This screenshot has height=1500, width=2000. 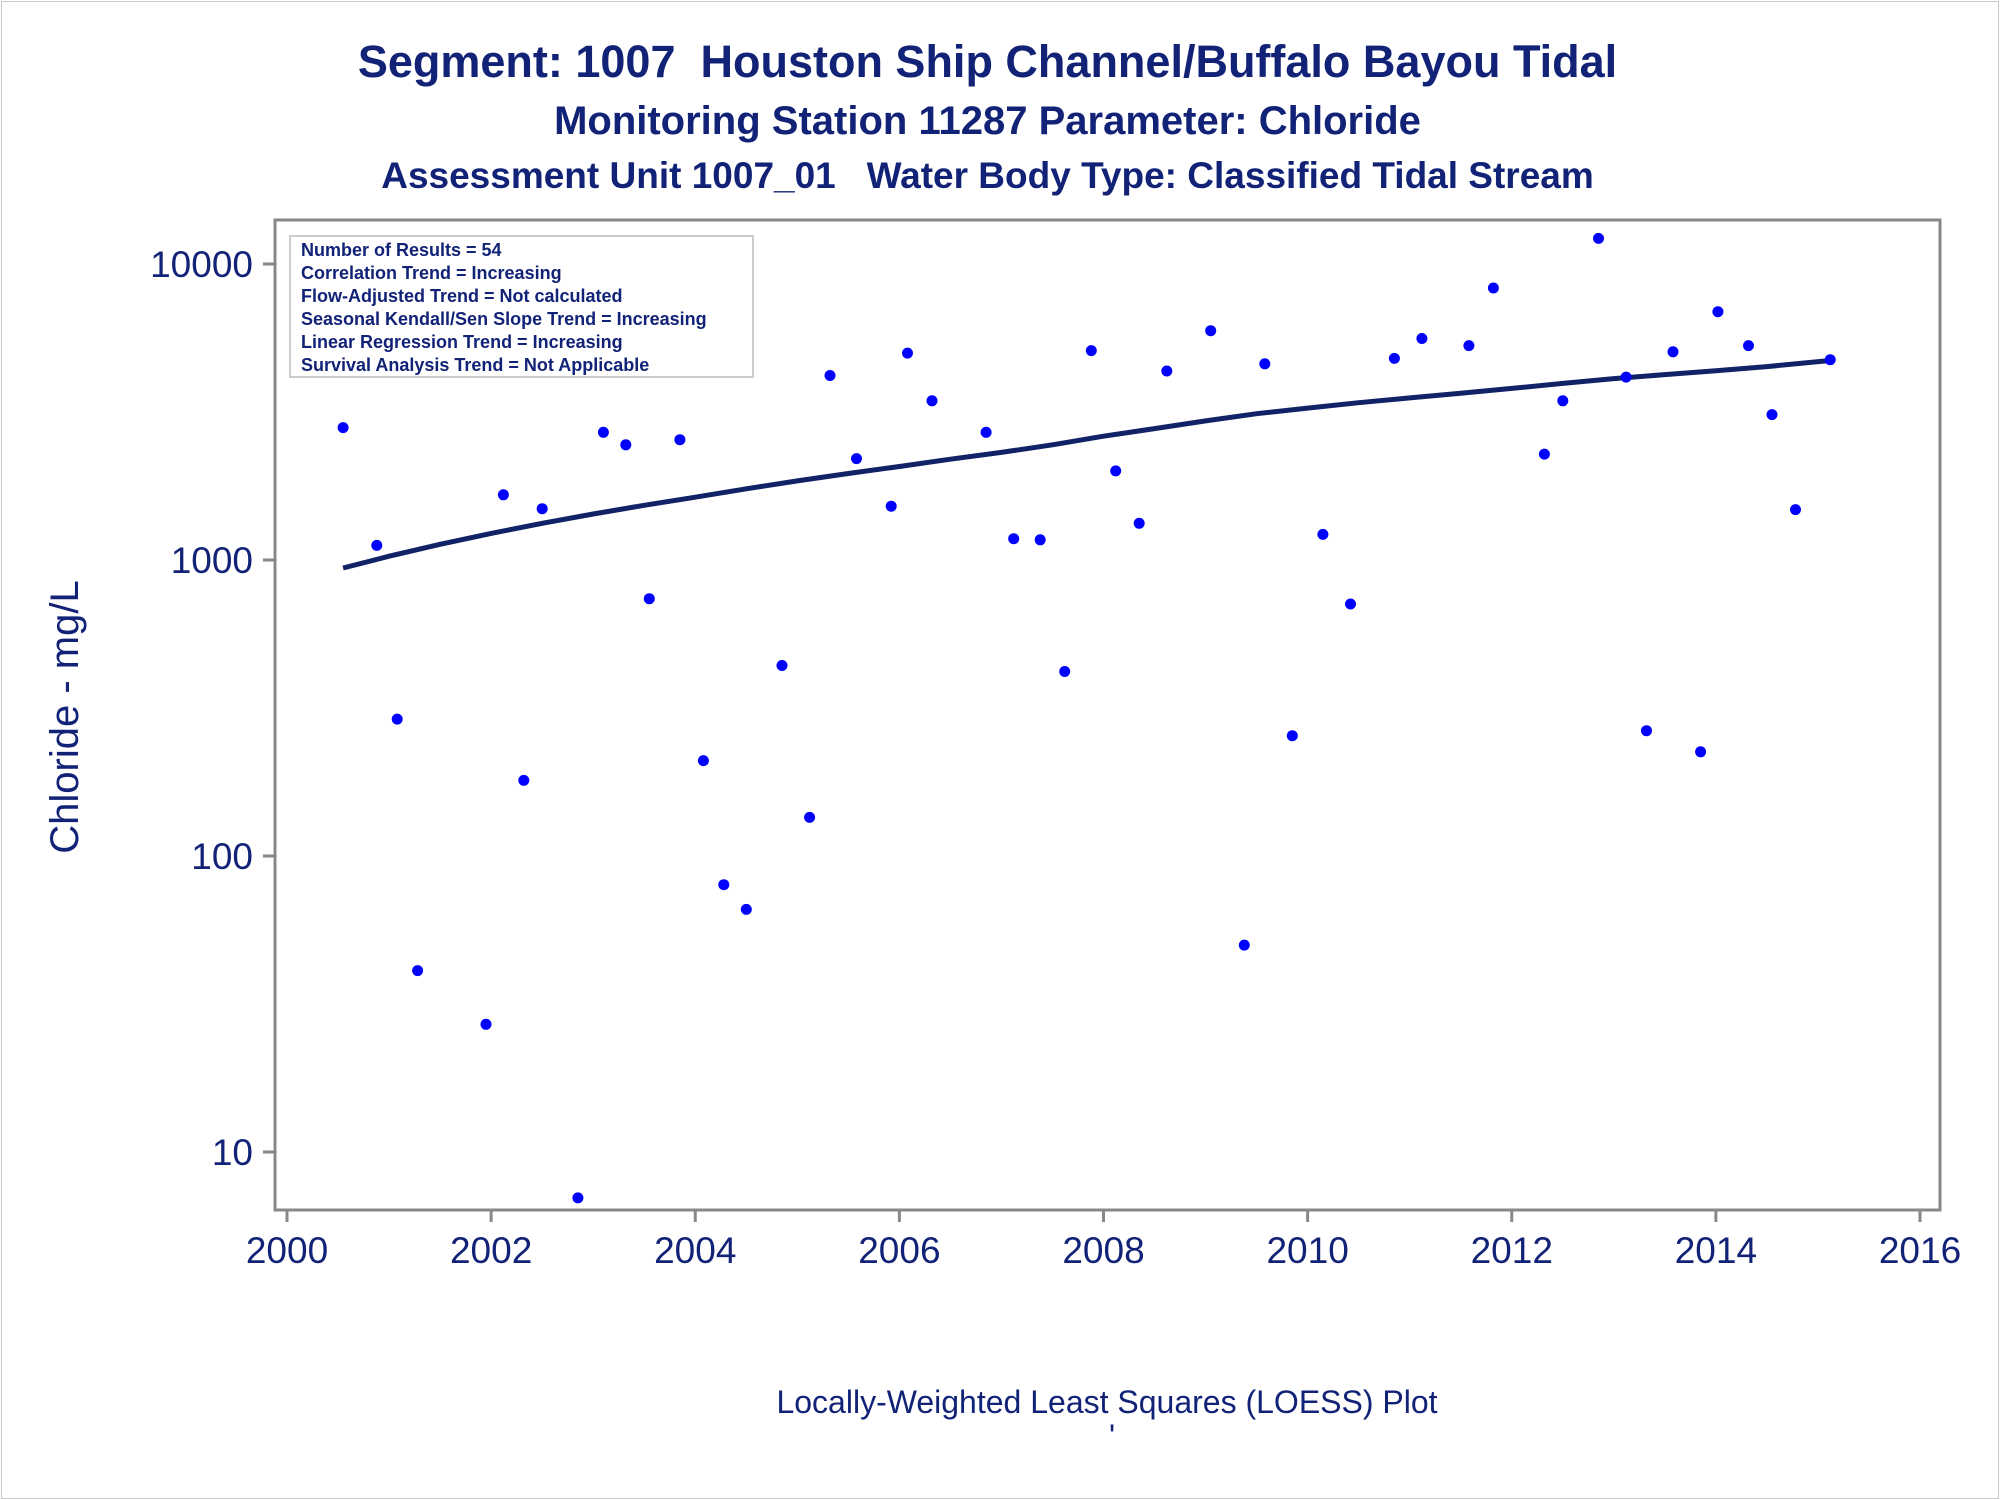 I want to click on y-tick-label: 10, so click(x=232, y=1152).